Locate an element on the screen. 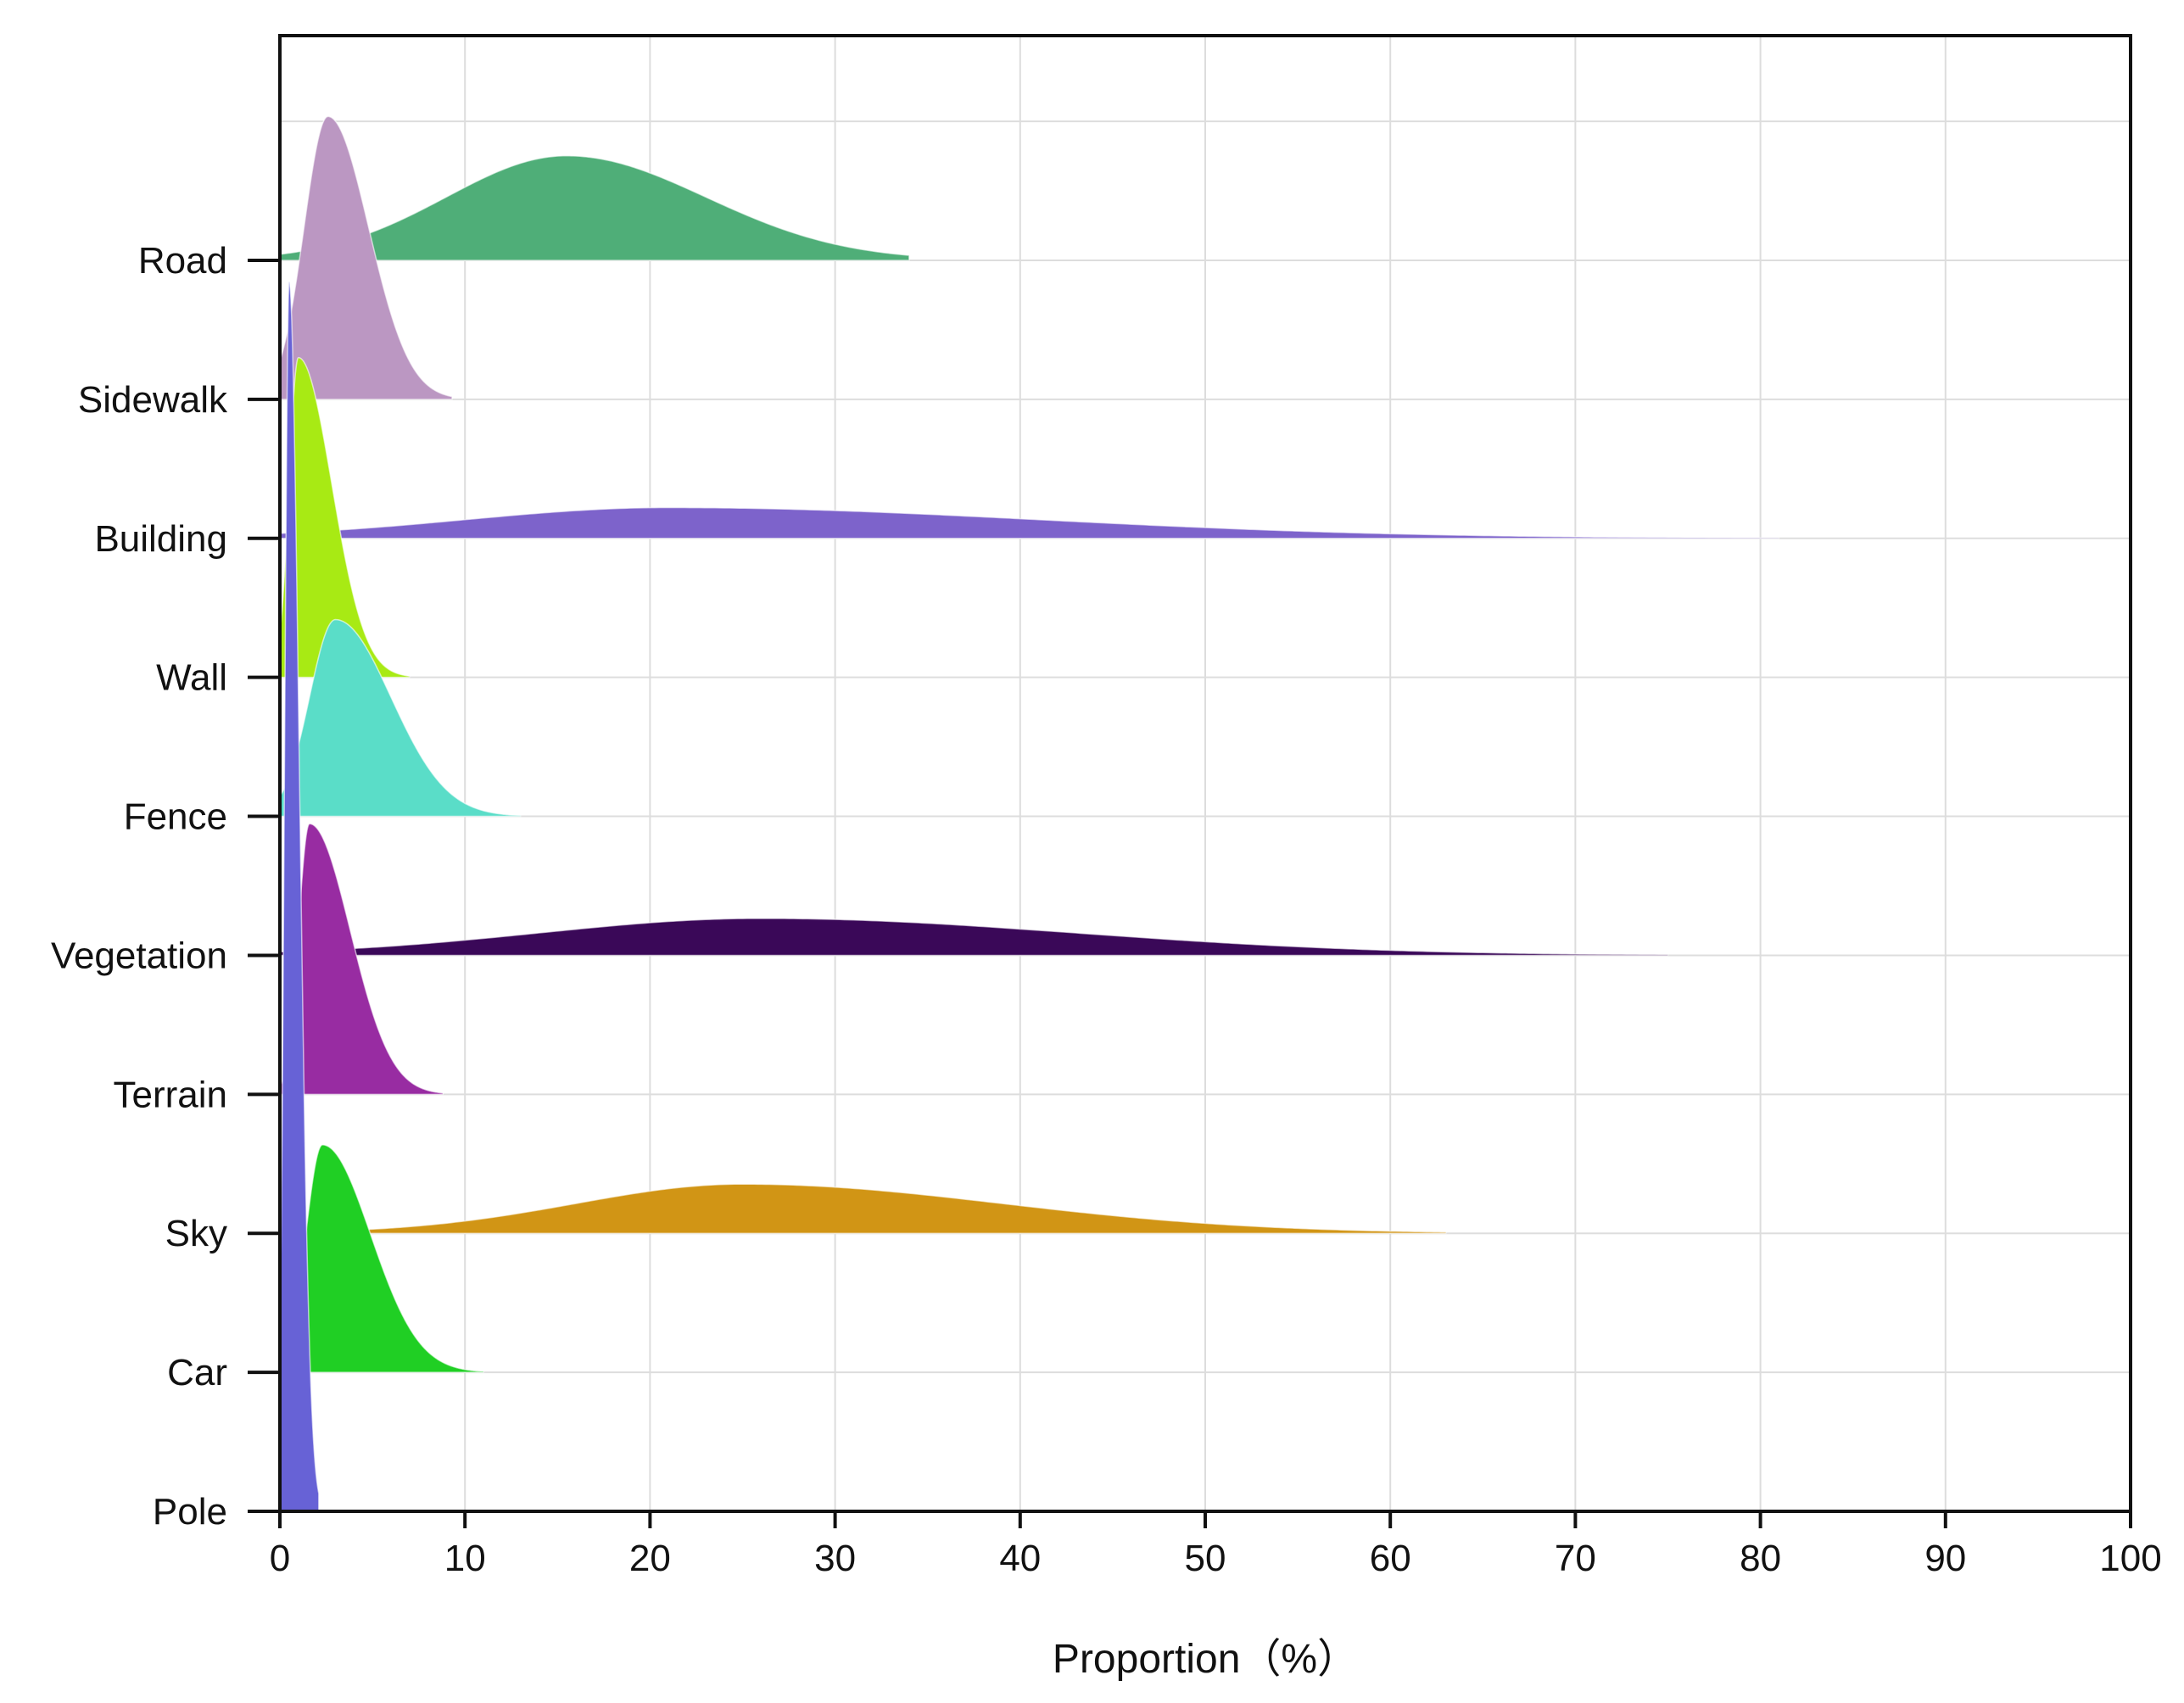 Image resolution: width=2184 pixels, height=1703 pixels. ridge-pole is located at coordinates (299, 897).